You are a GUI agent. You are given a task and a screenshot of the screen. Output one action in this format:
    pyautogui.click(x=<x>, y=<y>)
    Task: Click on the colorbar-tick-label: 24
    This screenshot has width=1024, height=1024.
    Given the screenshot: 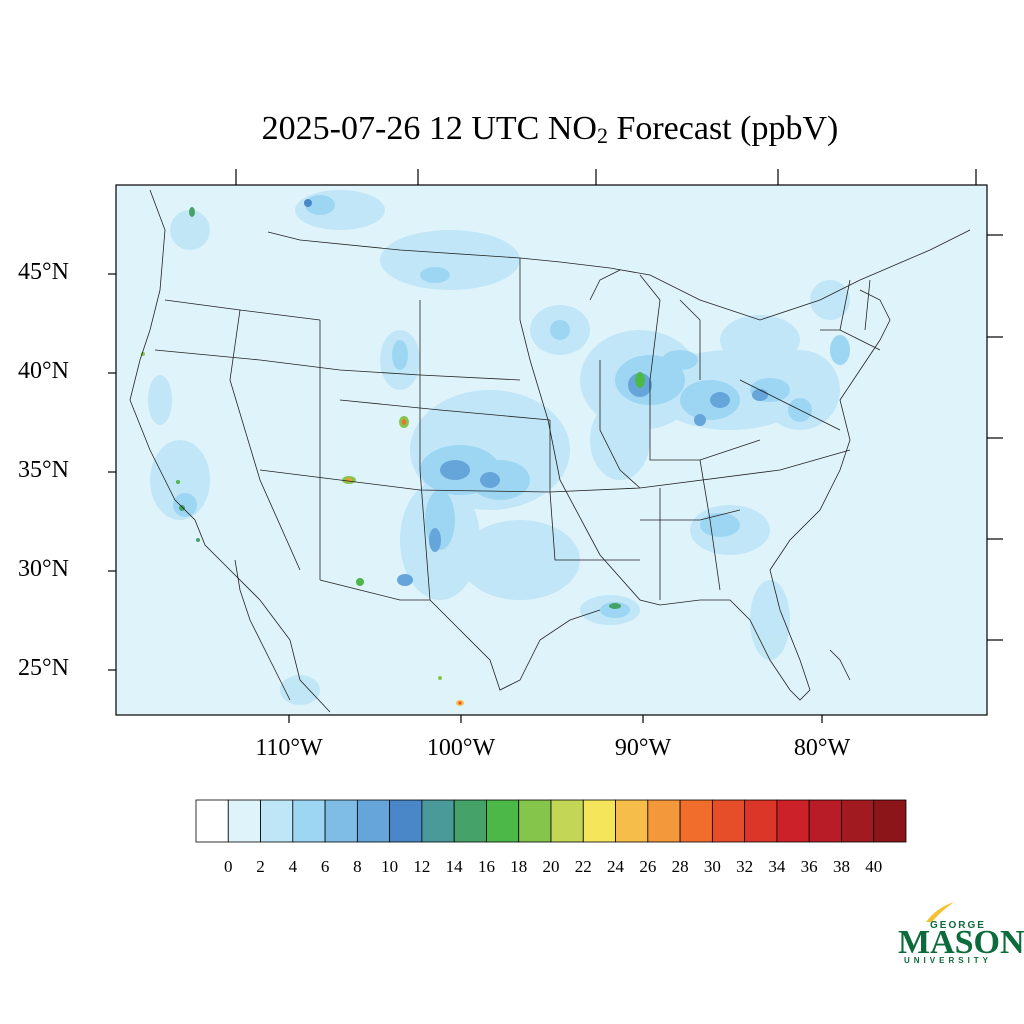 What is the action you would take?
    pyautogui.click(x=616, y=866)
    